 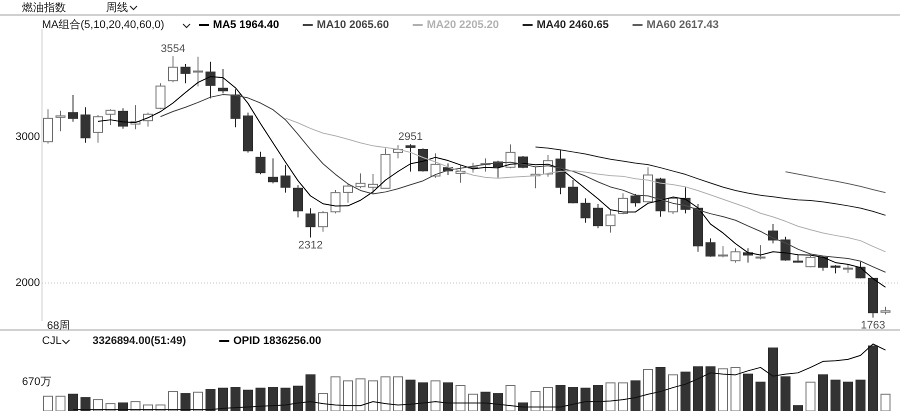 I want to click on annotation: 670万, so click(x=37, y=382).